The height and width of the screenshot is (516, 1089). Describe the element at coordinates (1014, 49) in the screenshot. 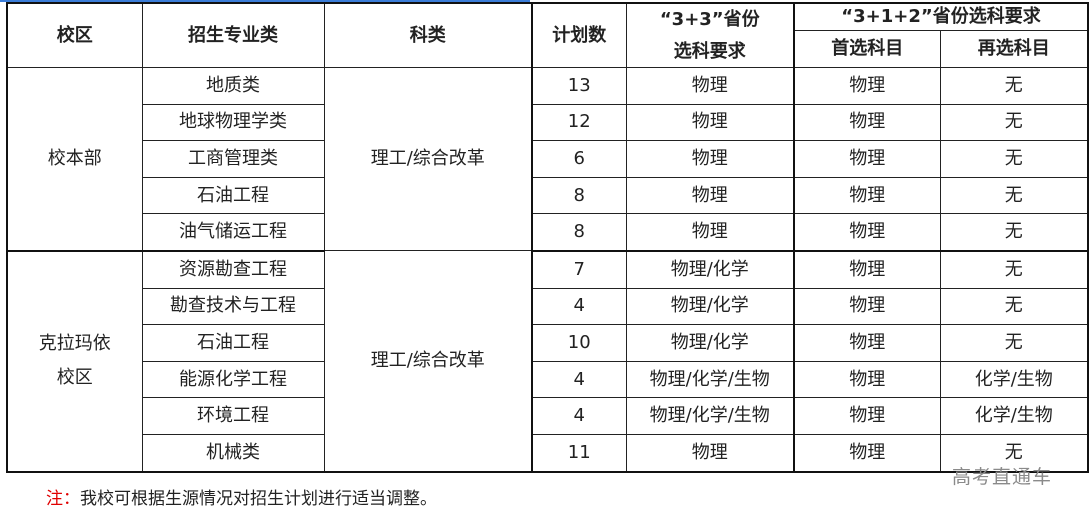

I see `header-second: 再选科目` at that location.